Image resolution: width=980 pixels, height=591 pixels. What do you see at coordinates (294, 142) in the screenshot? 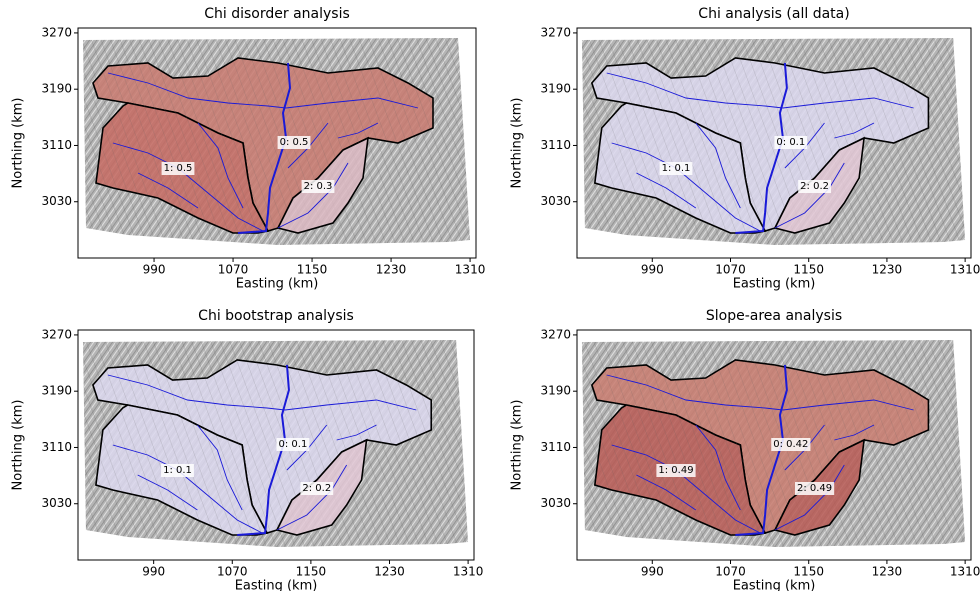
I see `basin-label: 0: 0.5` at bounding box center [294, 142].